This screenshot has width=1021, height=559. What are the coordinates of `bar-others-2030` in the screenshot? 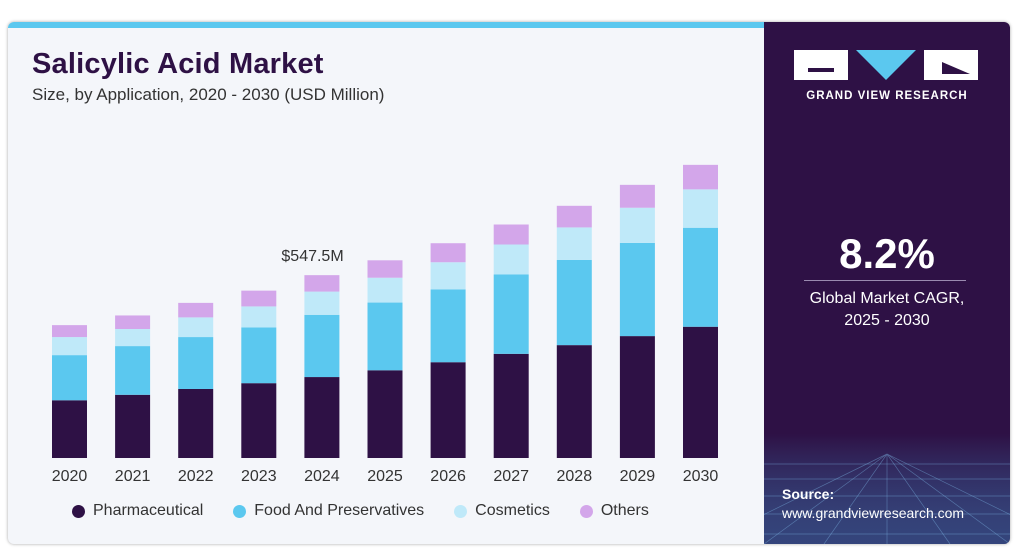 It's located at (700, 177).